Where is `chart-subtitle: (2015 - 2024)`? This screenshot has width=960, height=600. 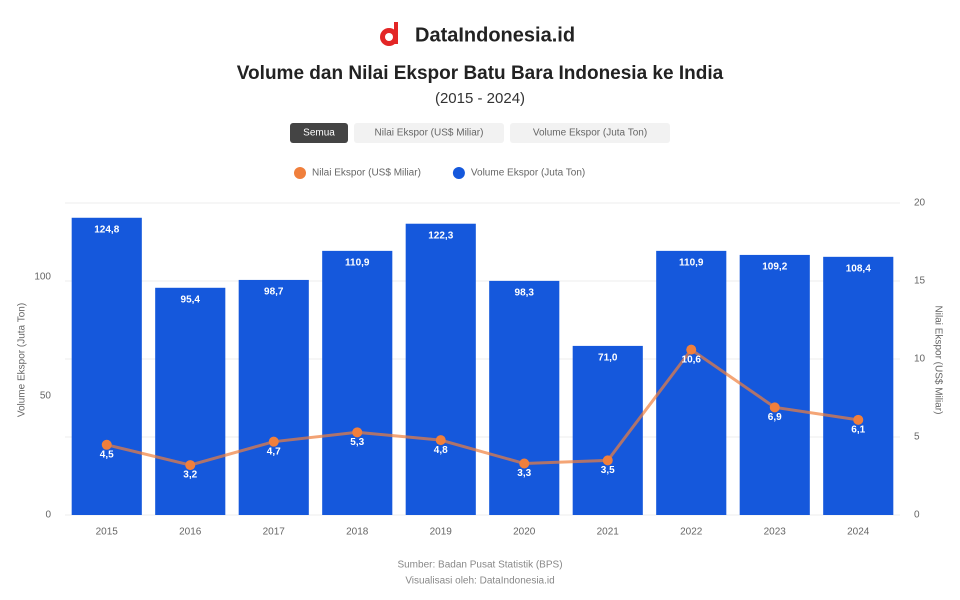
chart-subtitle: (2015 - 2024) is located at coordinates (480, 98).